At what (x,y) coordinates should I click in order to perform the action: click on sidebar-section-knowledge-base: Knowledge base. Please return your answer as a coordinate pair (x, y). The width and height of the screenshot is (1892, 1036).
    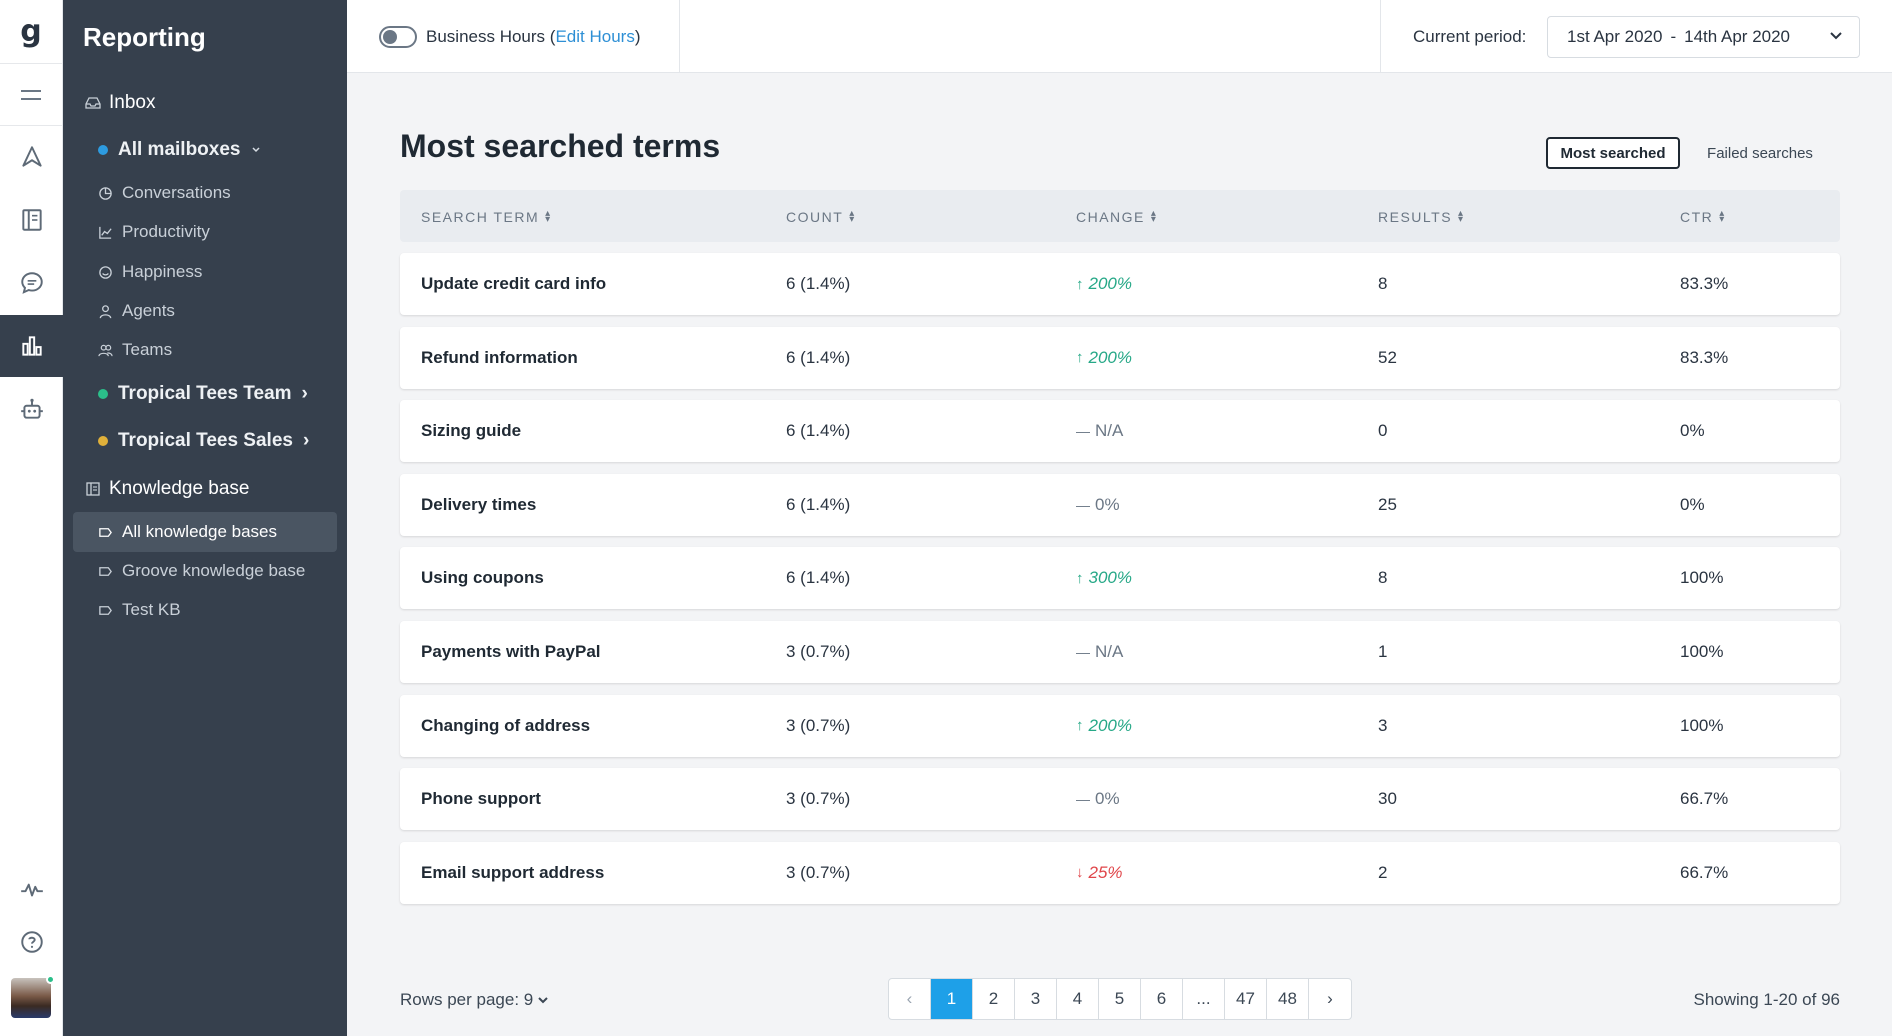
    Looking at the image, I should click on (167, 489).